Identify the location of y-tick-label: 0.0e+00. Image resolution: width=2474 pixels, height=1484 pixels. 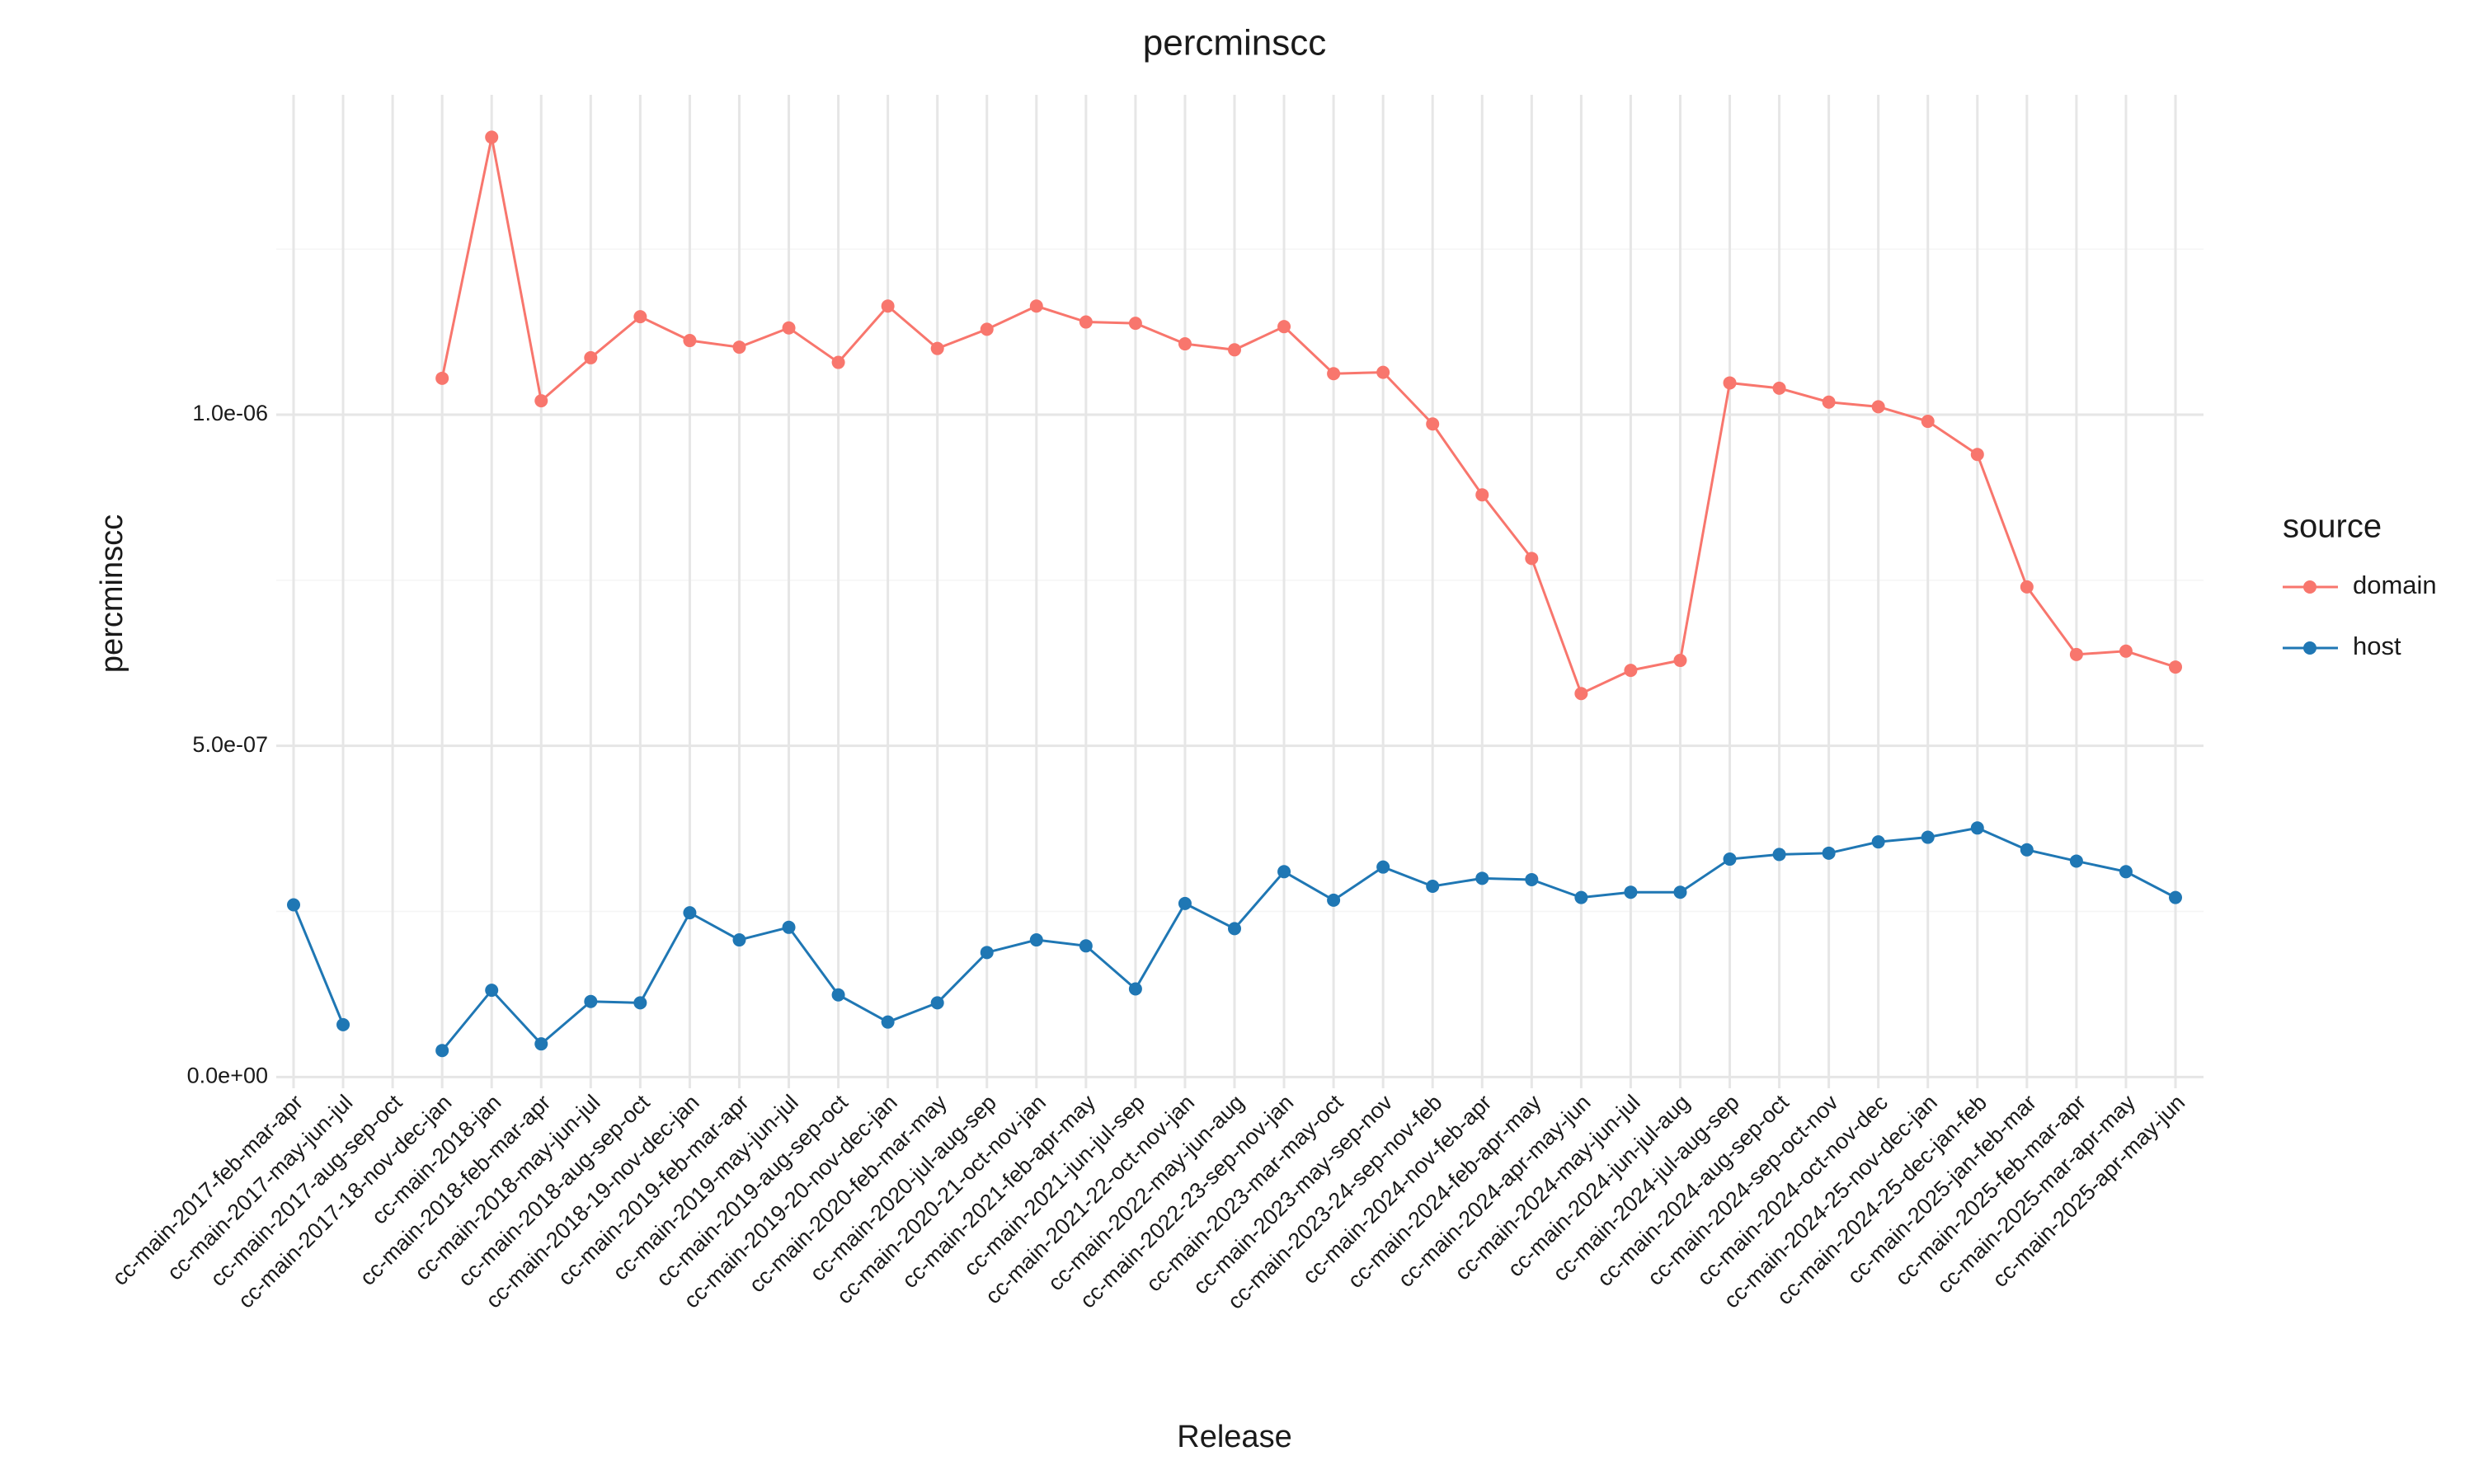
(227, 1075).